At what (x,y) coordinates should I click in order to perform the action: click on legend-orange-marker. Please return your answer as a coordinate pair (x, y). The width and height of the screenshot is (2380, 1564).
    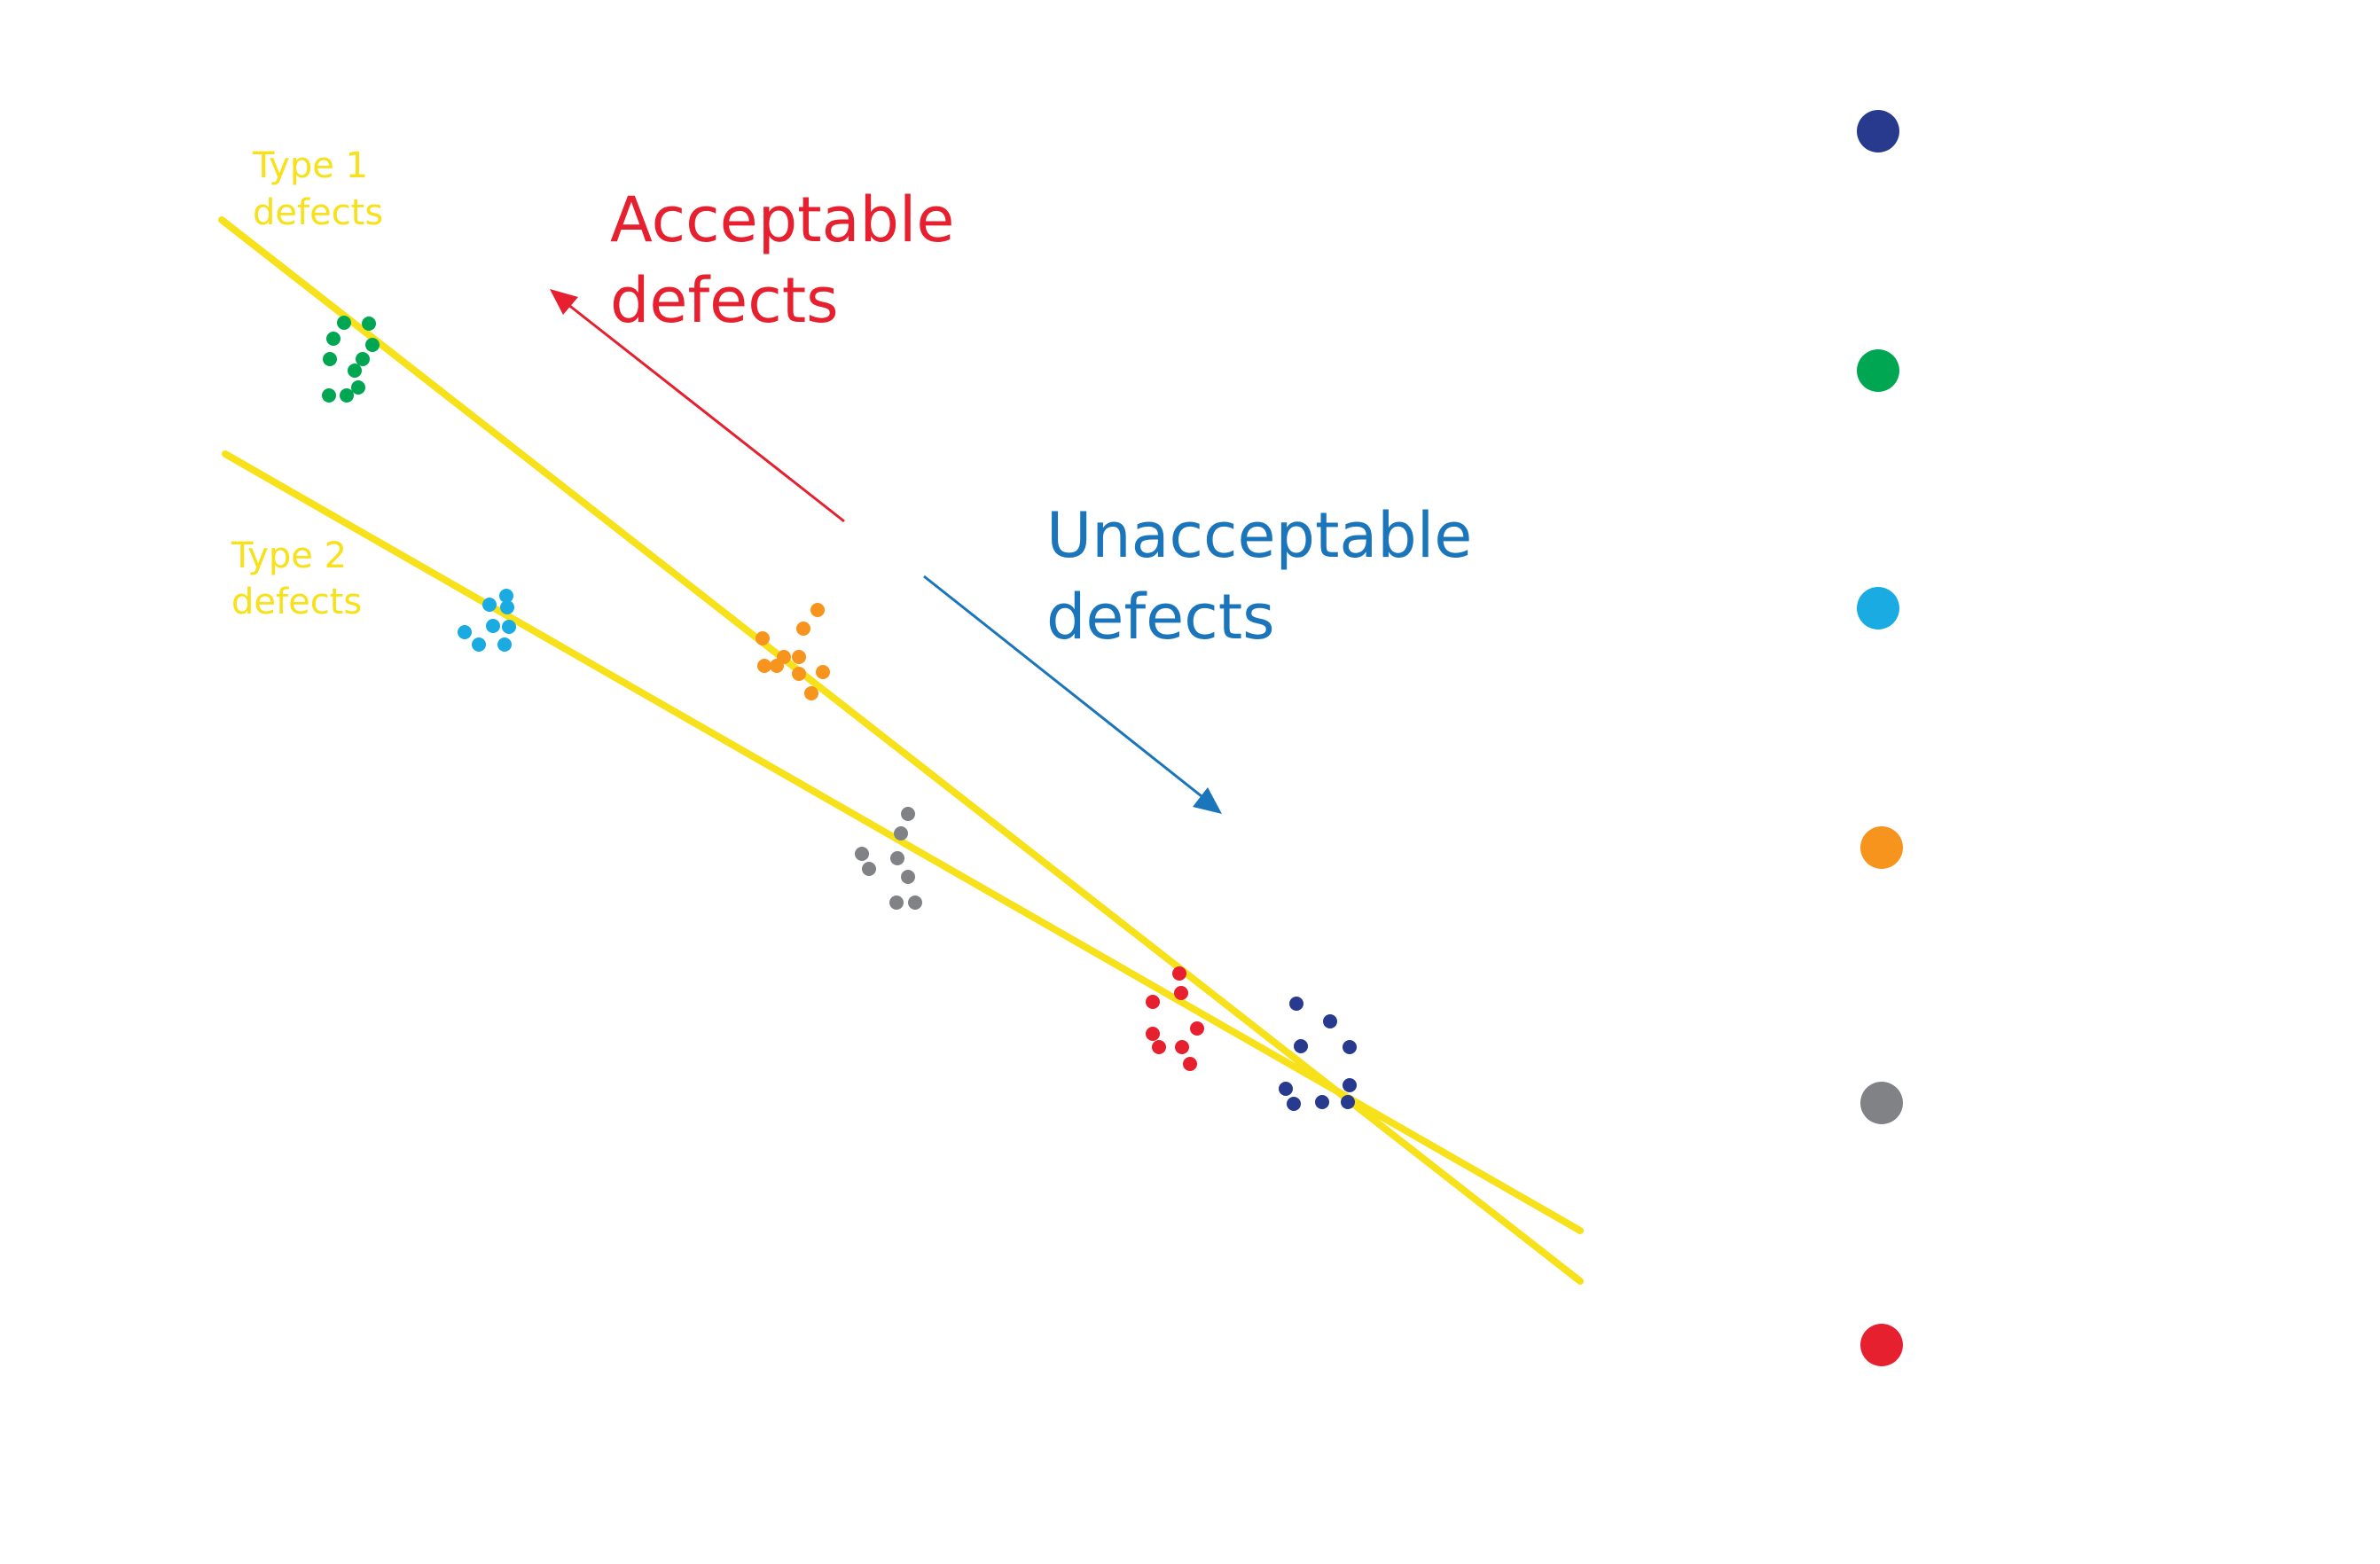
    Looking at the image, I should click on (1881, 847).